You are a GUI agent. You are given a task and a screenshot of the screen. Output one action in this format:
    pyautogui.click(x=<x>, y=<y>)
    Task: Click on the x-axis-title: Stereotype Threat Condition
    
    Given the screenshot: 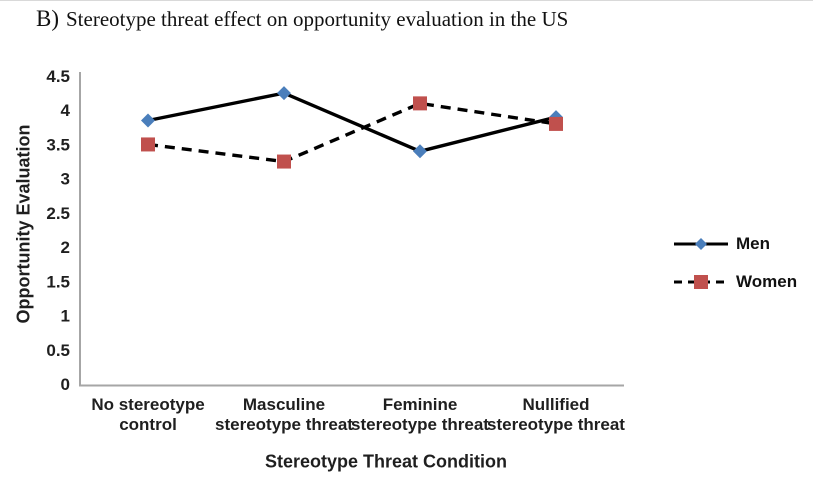 What is the action you would take?
    pyautogui.click(x=386, y=461)
    